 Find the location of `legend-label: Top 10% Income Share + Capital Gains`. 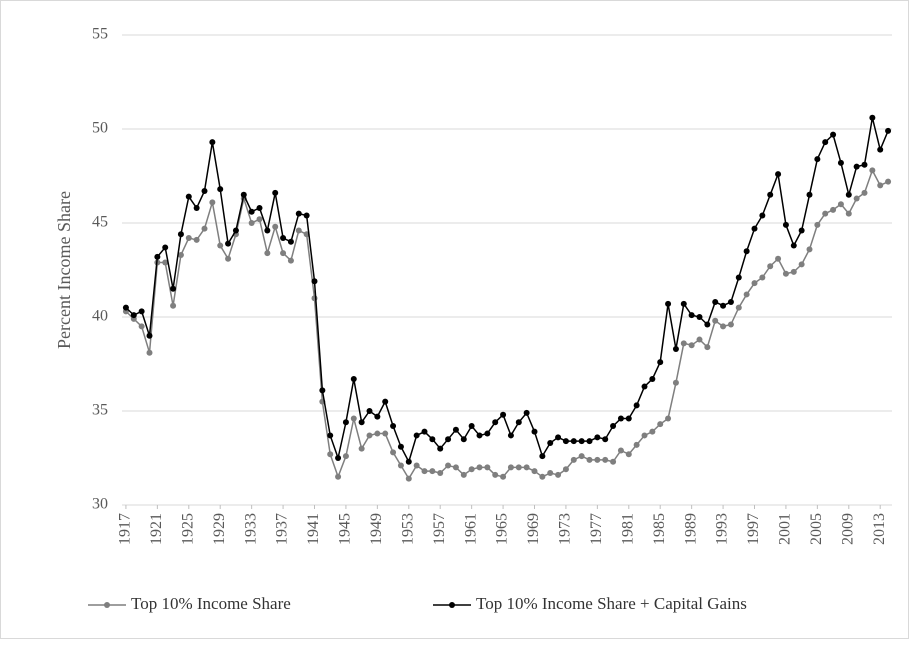

legend-label: Top 10% Income Share + Capital Gains is located at coordinates (611, 603).